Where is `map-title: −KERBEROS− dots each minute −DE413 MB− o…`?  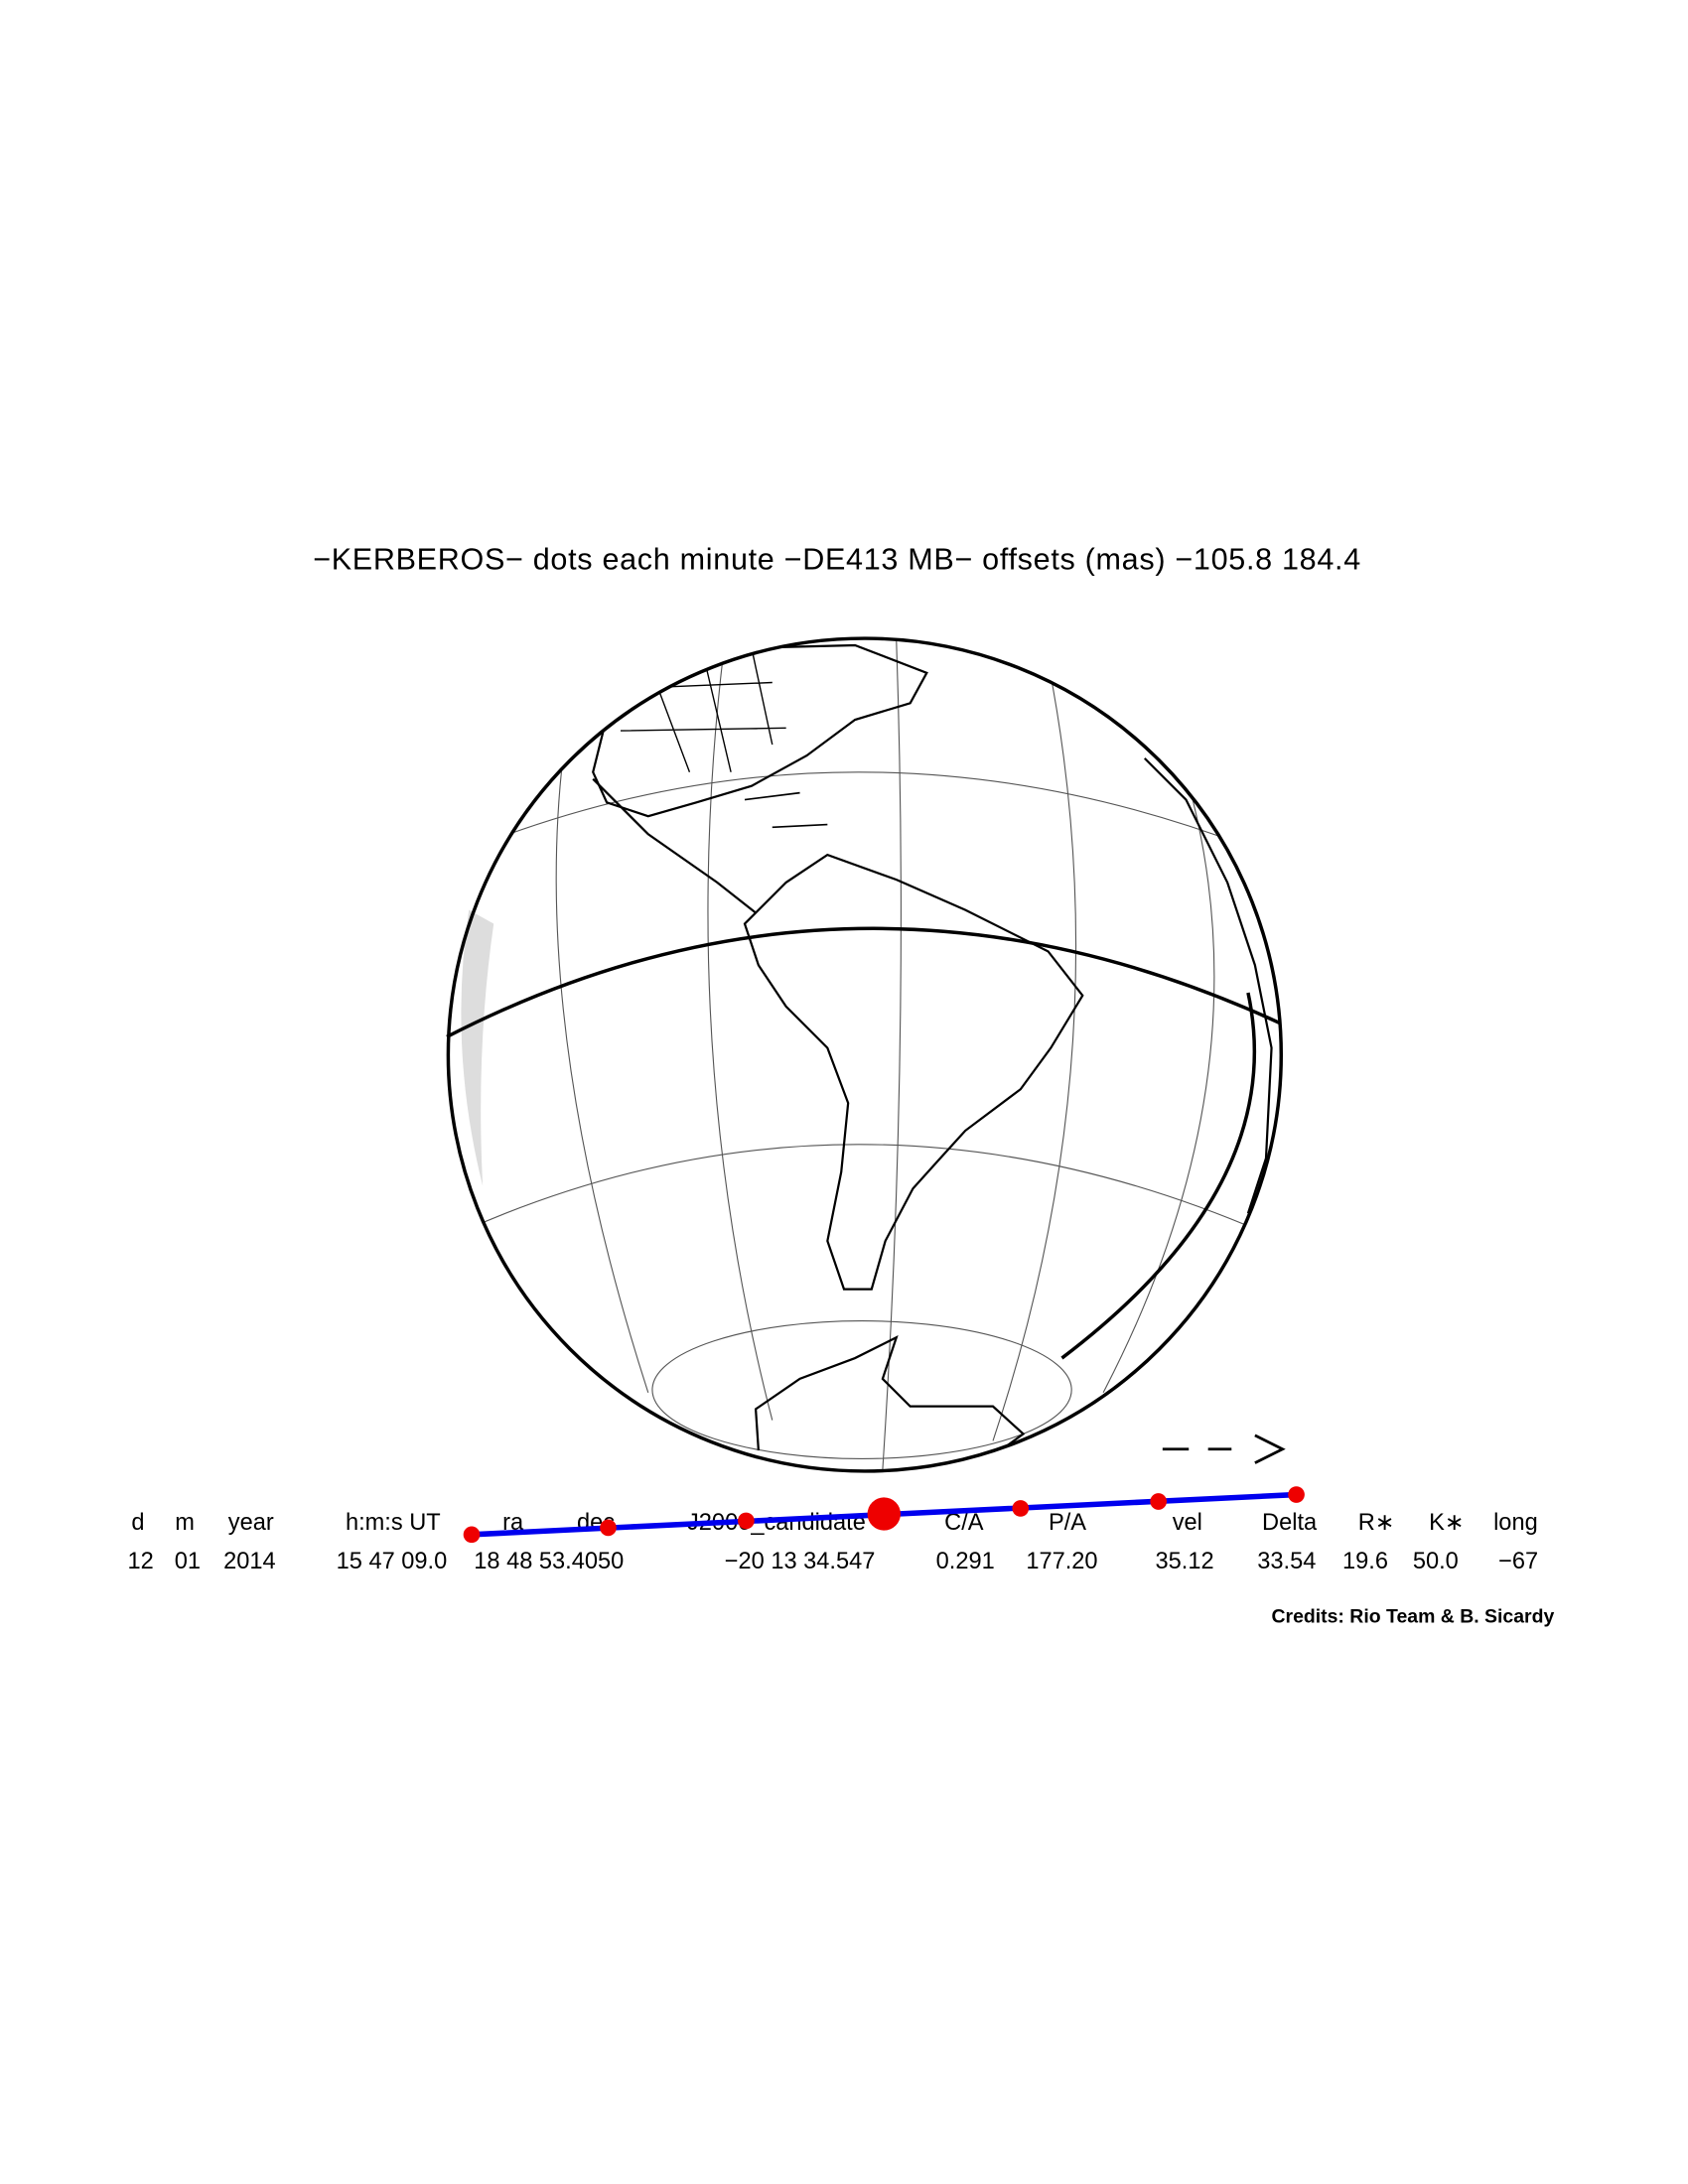
map-title: −KERBEROS− dots each minute −DE413 MB− o… is located at coordinates (837, 559).